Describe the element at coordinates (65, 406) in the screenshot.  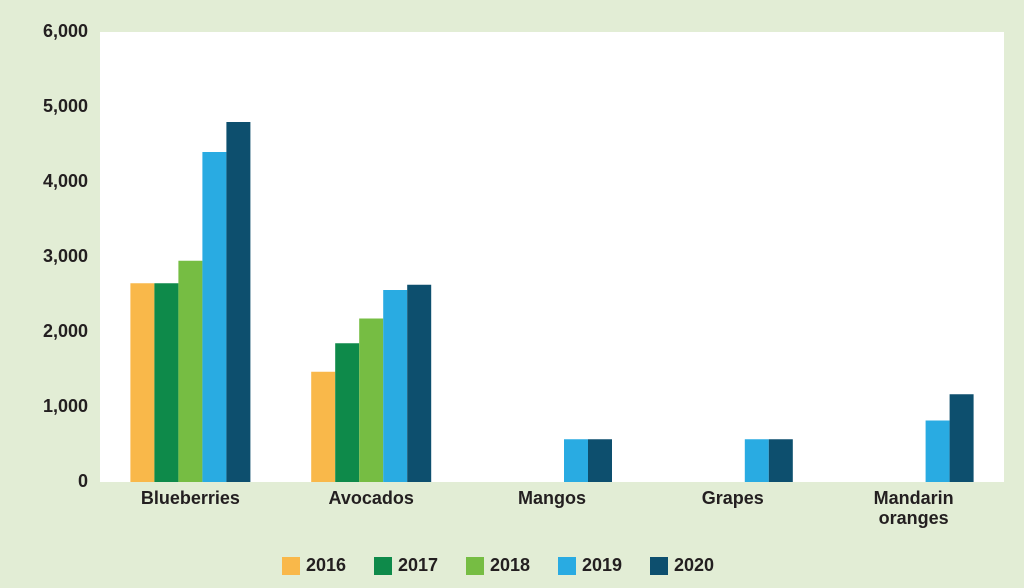
I see `y-tick-label: 1,000` at that location.